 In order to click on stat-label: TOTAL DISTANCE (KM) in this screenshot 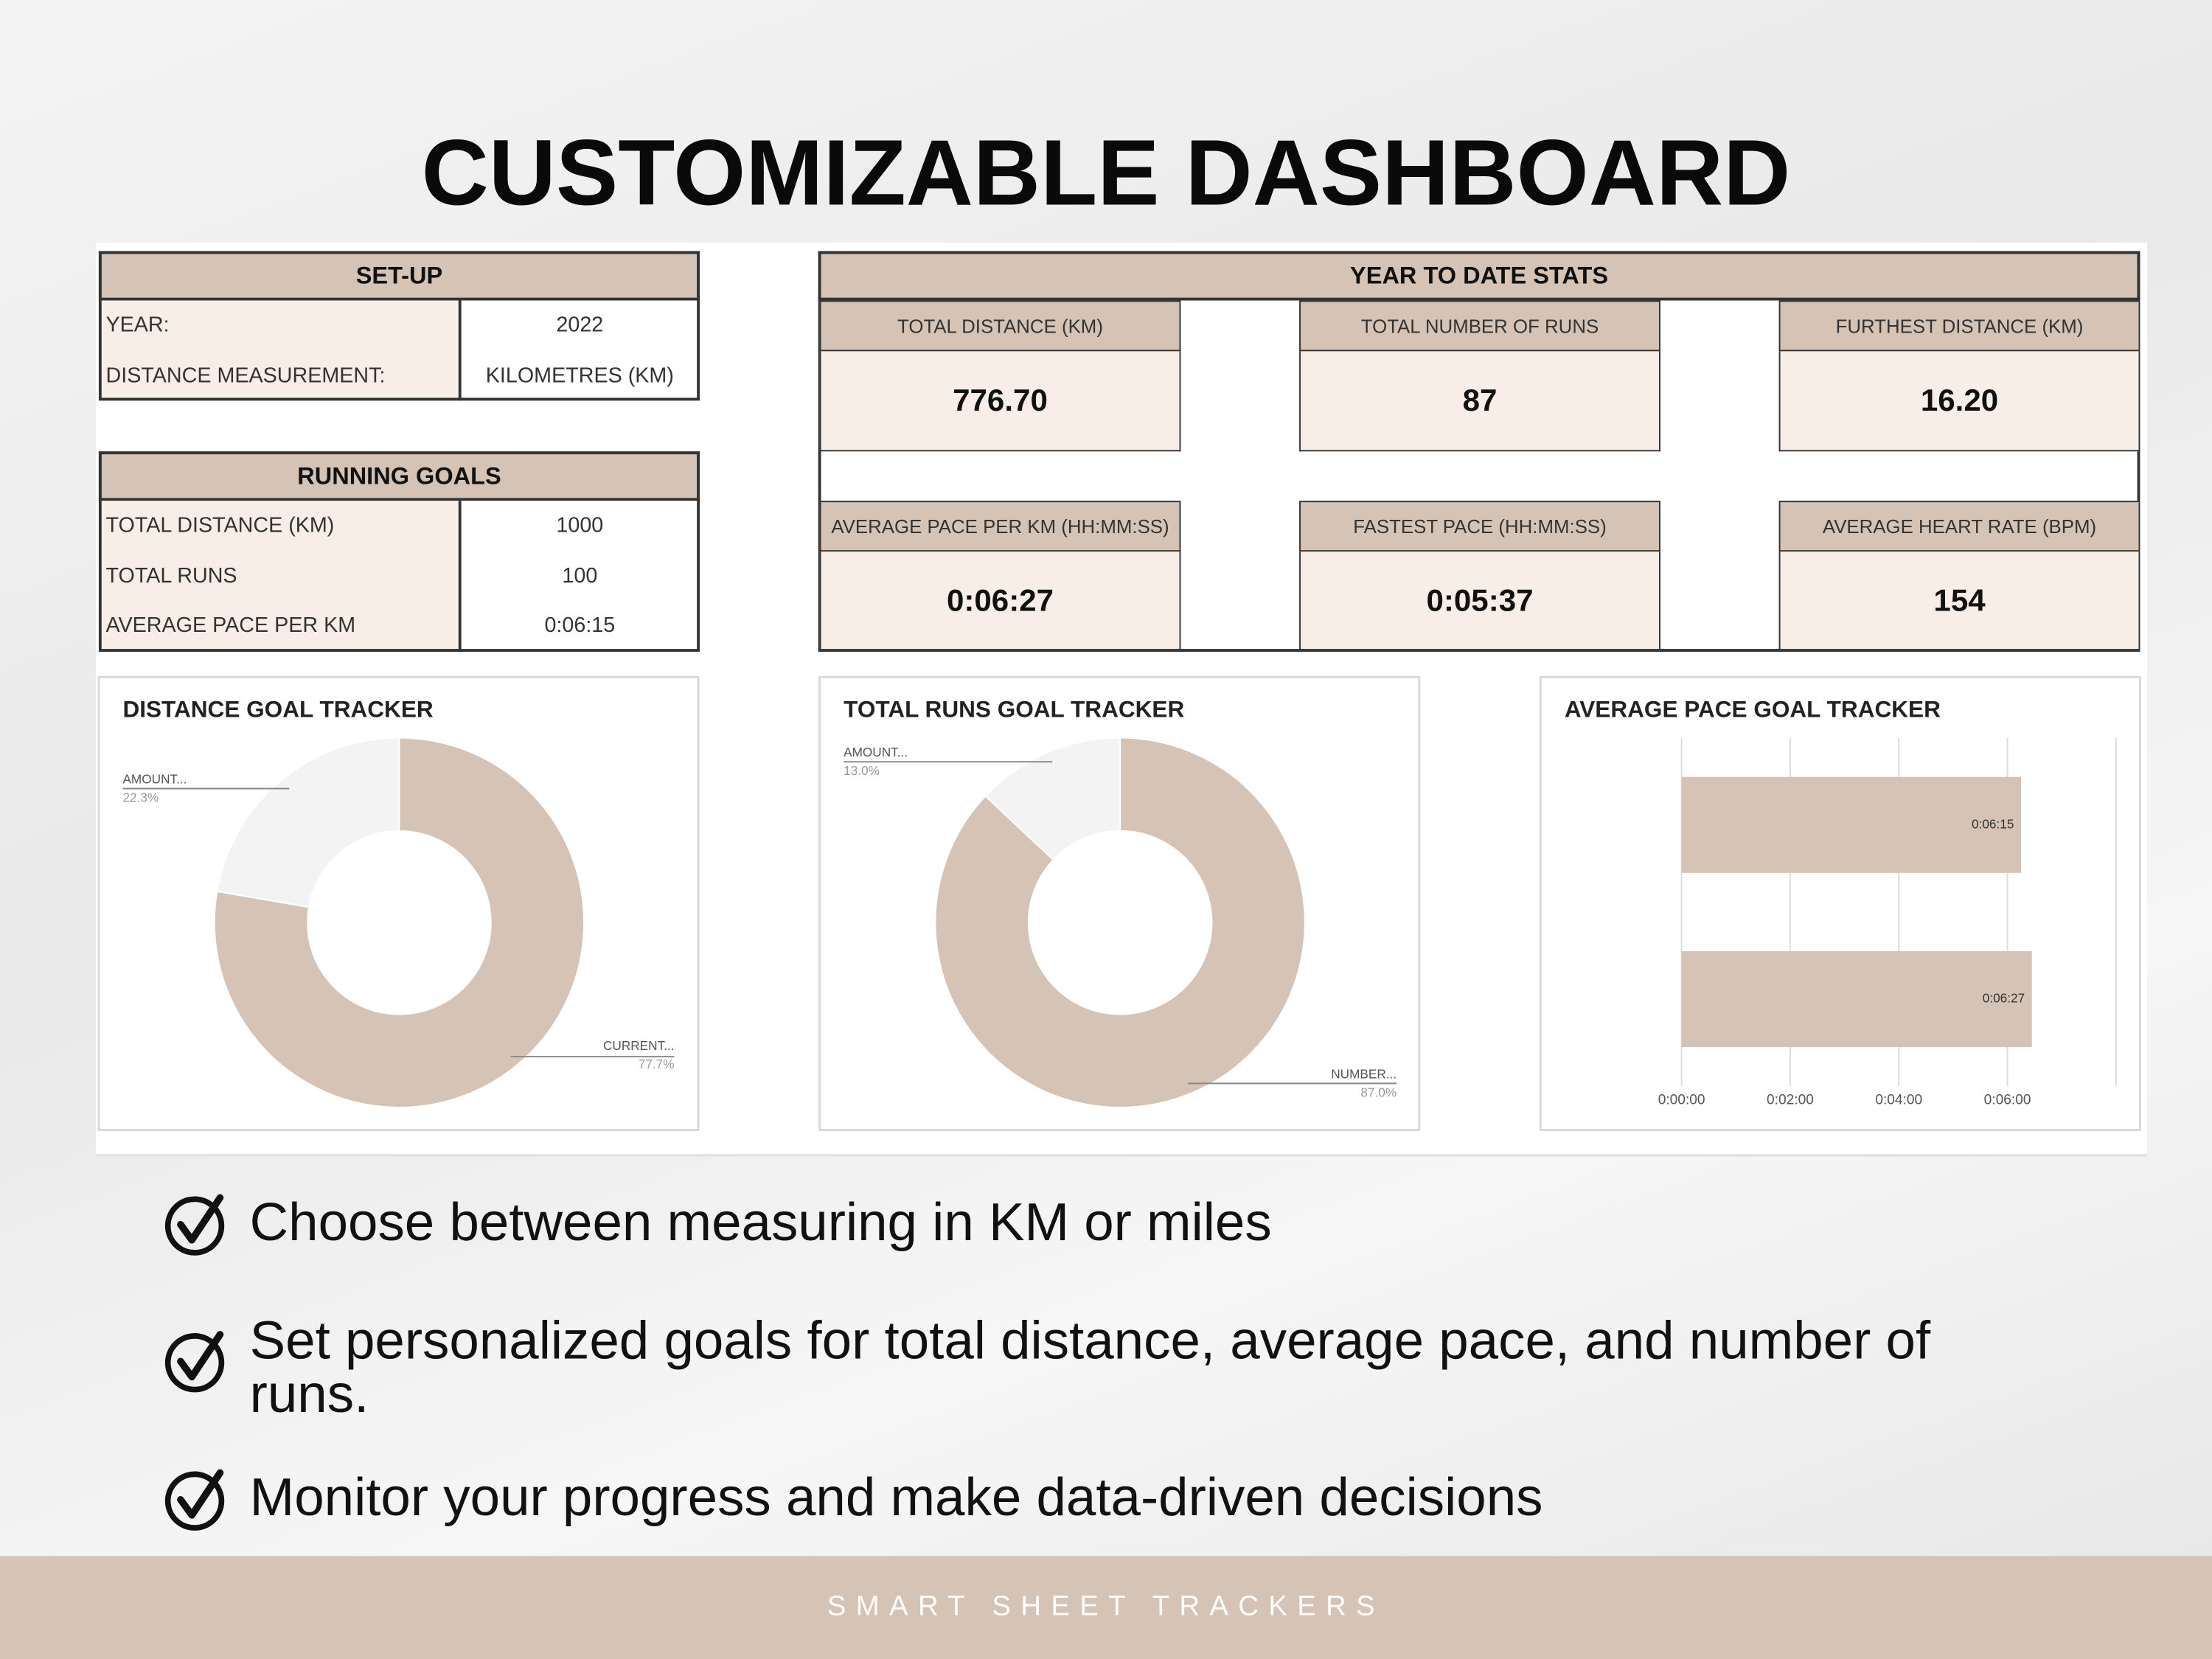, I will do `click(1000, 326)`.